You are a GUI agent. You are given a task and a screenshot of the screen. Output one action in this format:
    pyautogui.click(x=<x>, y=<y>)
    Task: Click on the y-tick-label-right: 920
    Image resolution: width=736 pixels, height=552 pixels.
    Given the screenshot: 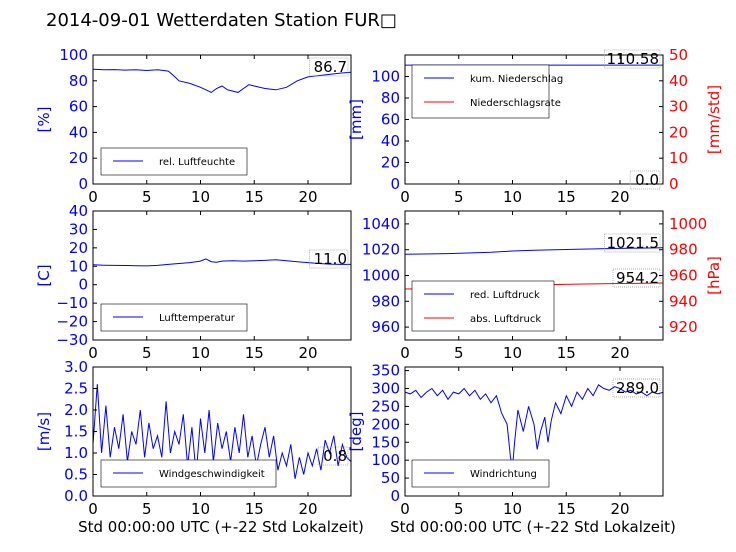 What is the action you would take?
    pyautogui.click(x=683, y=327)
    